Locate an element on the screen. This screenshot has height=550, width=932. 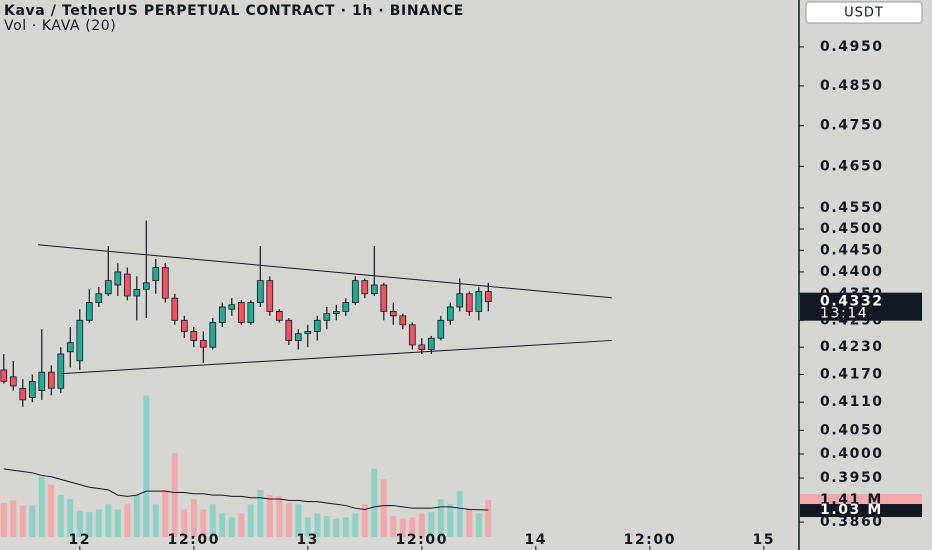
x-tick-label: 12 is located at coordinates (79, 540).